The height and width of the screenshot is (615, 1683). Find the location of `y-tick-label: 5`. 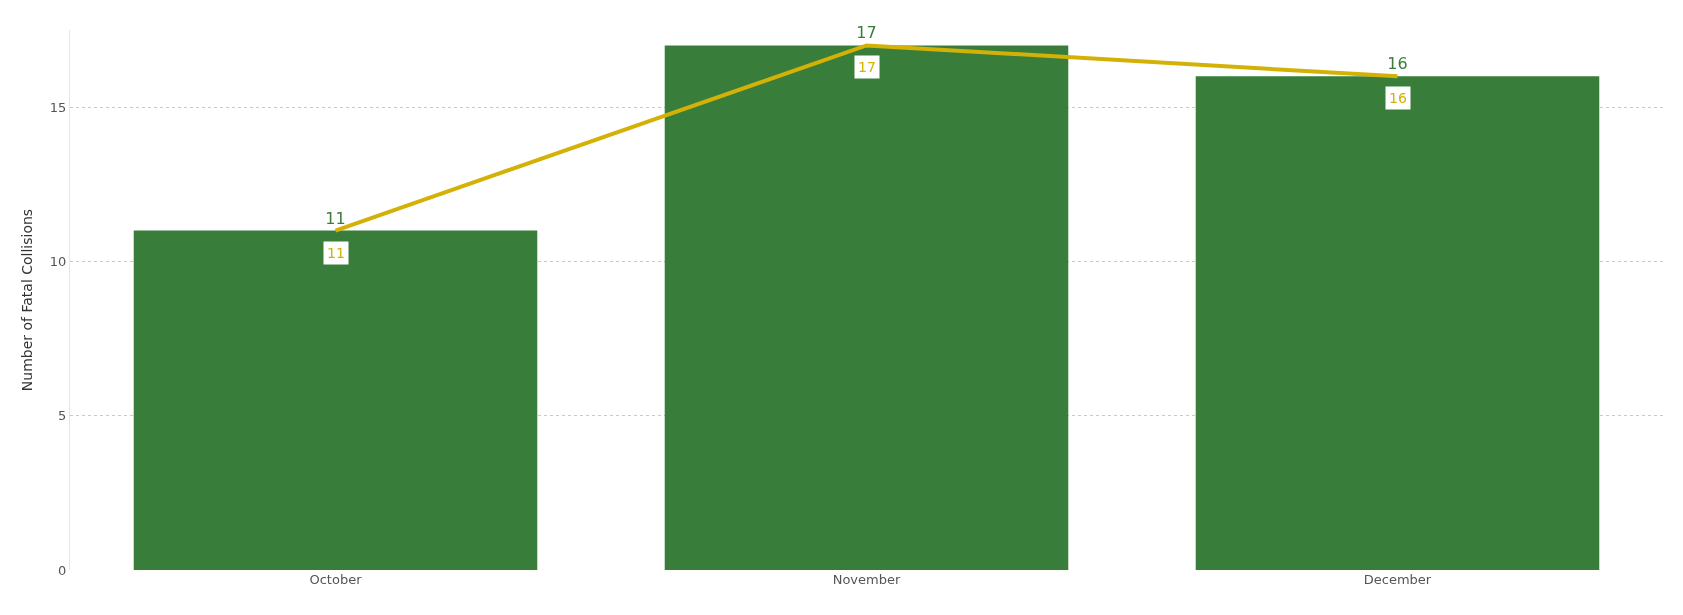

y-tick-label: 5 is located at coordinates (62, 416).